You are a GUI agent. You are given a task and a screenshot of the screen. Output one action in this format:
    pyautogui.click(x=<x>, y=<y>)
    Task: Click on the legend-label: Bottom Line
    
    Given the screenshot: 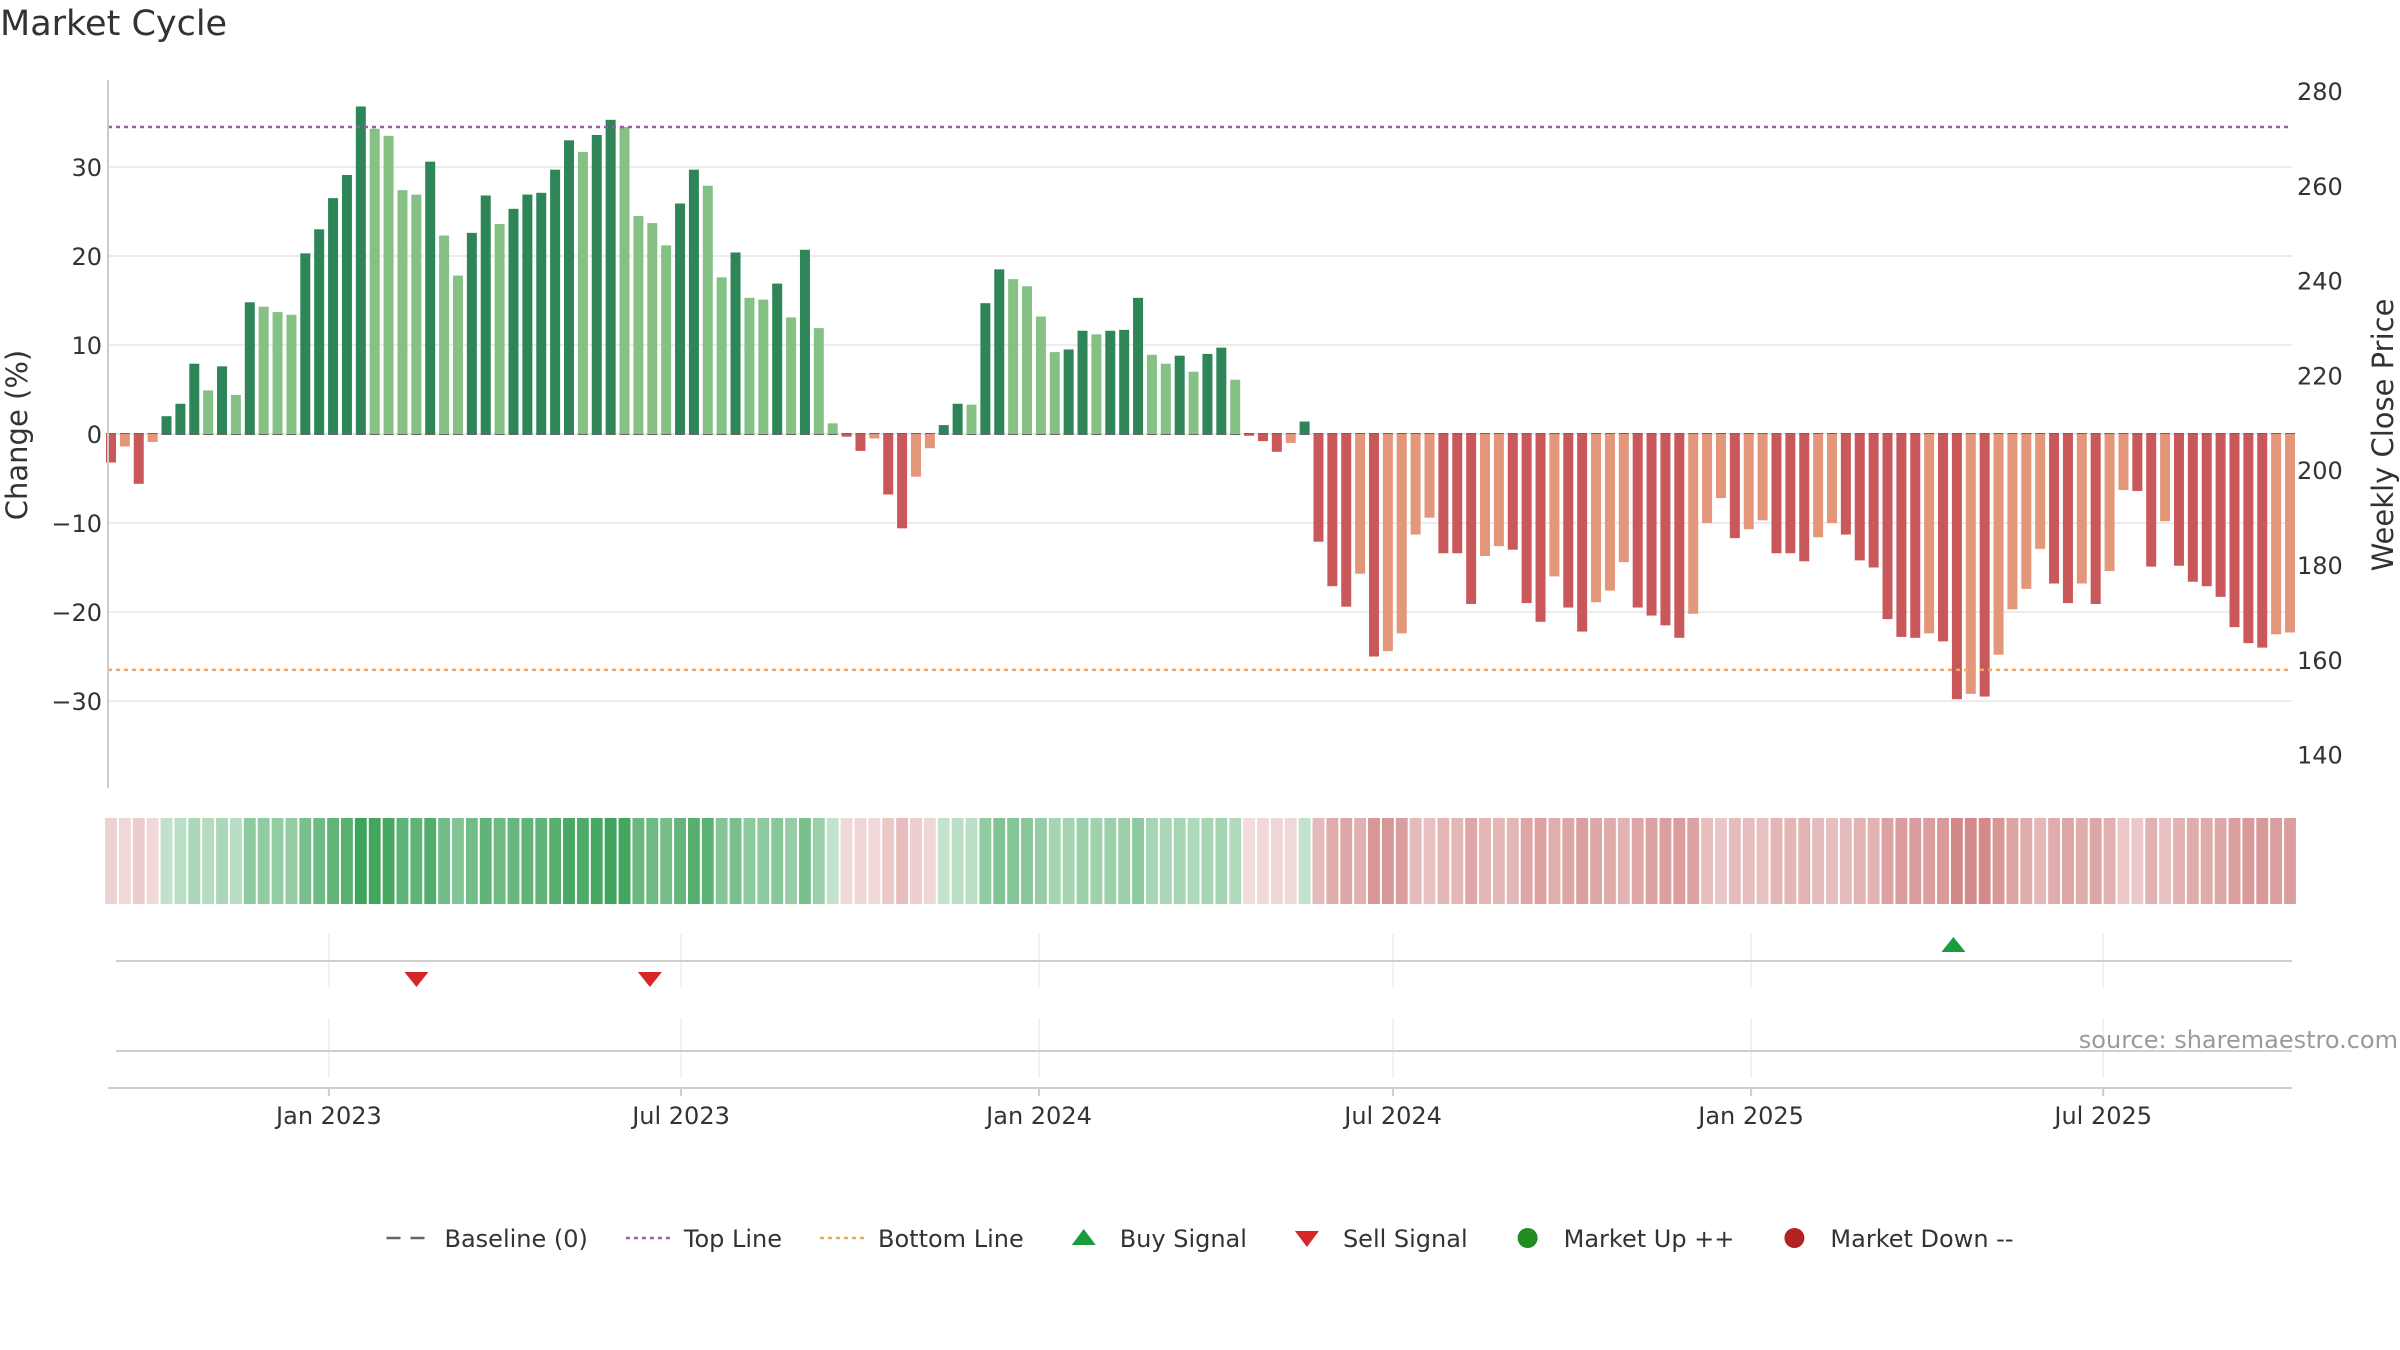 What is the action you would take?
    pyautogui.click(x=951, y=1239)
    